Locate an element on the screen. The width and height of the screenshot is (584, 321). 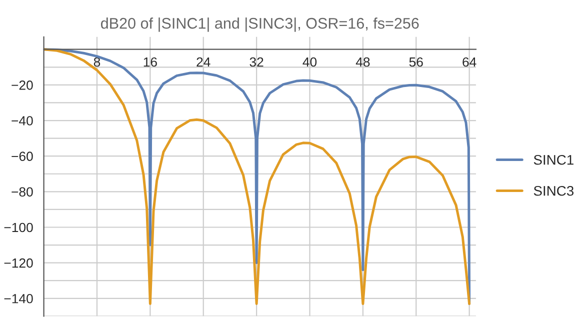
x-tick-label: 32 is located at coordinates (257, 62).